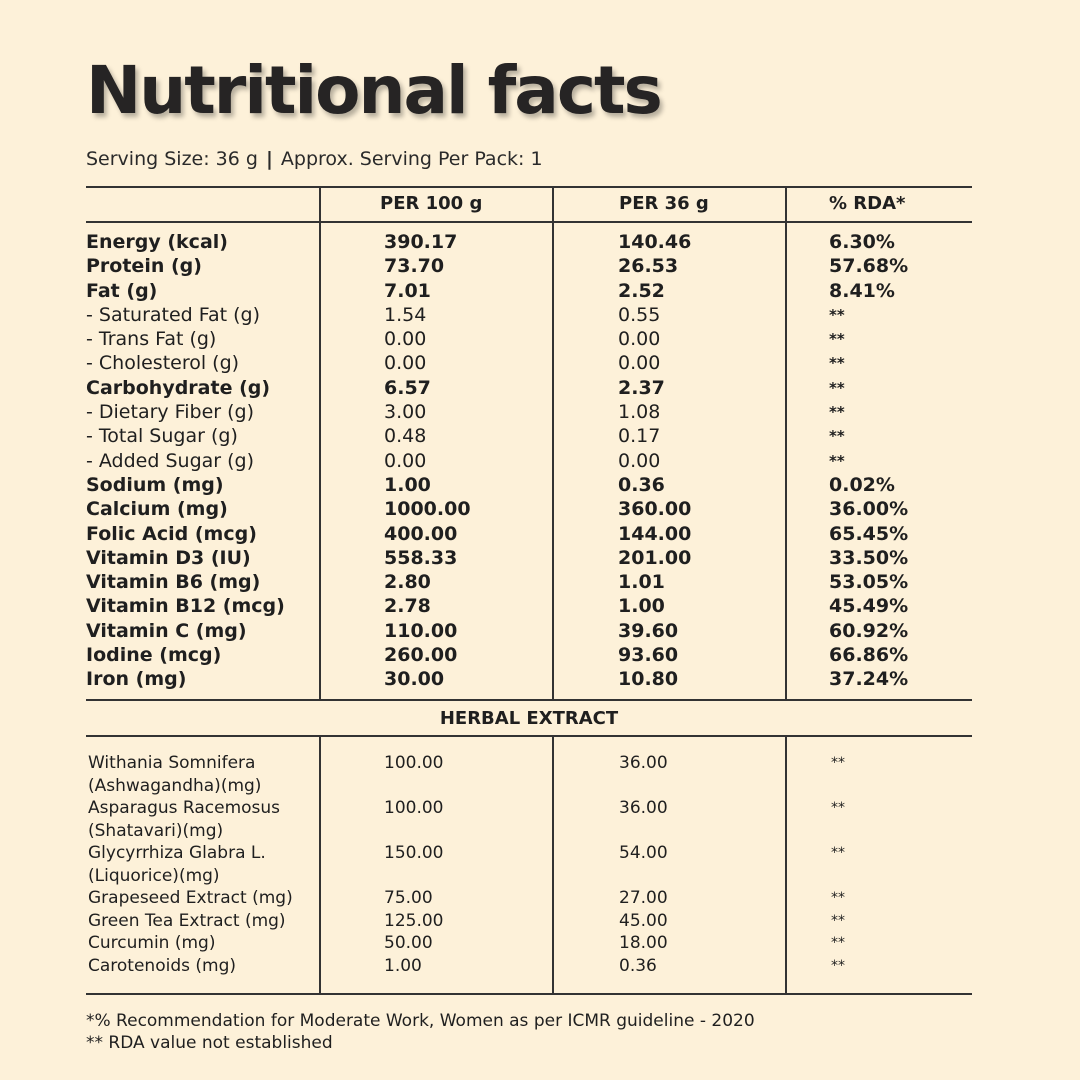  What do you see at coordinates (643, 943) in the screenshot?
I see `value-per-36g: 18.00` at bounding box center [643, 943].